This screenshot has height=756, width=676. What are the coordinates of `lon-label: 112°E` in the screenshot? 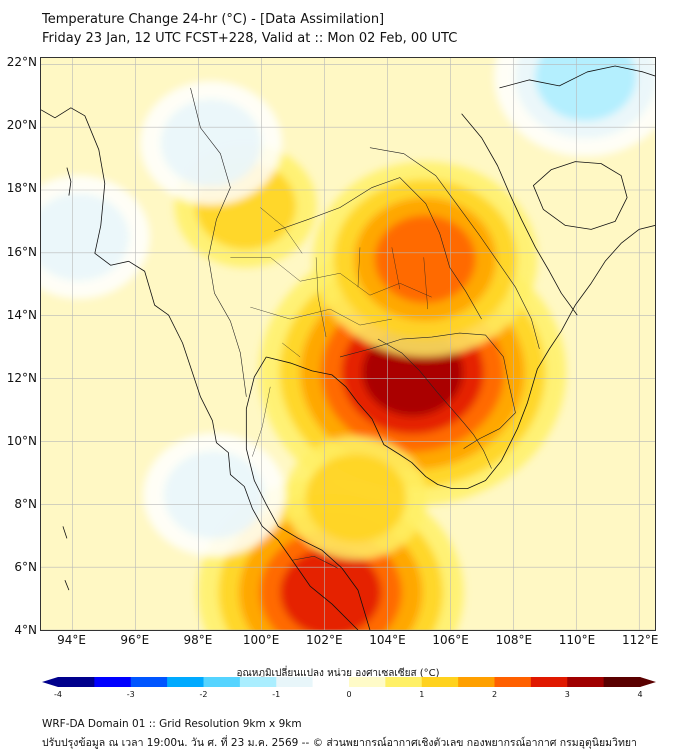 It's located at (640, 640).